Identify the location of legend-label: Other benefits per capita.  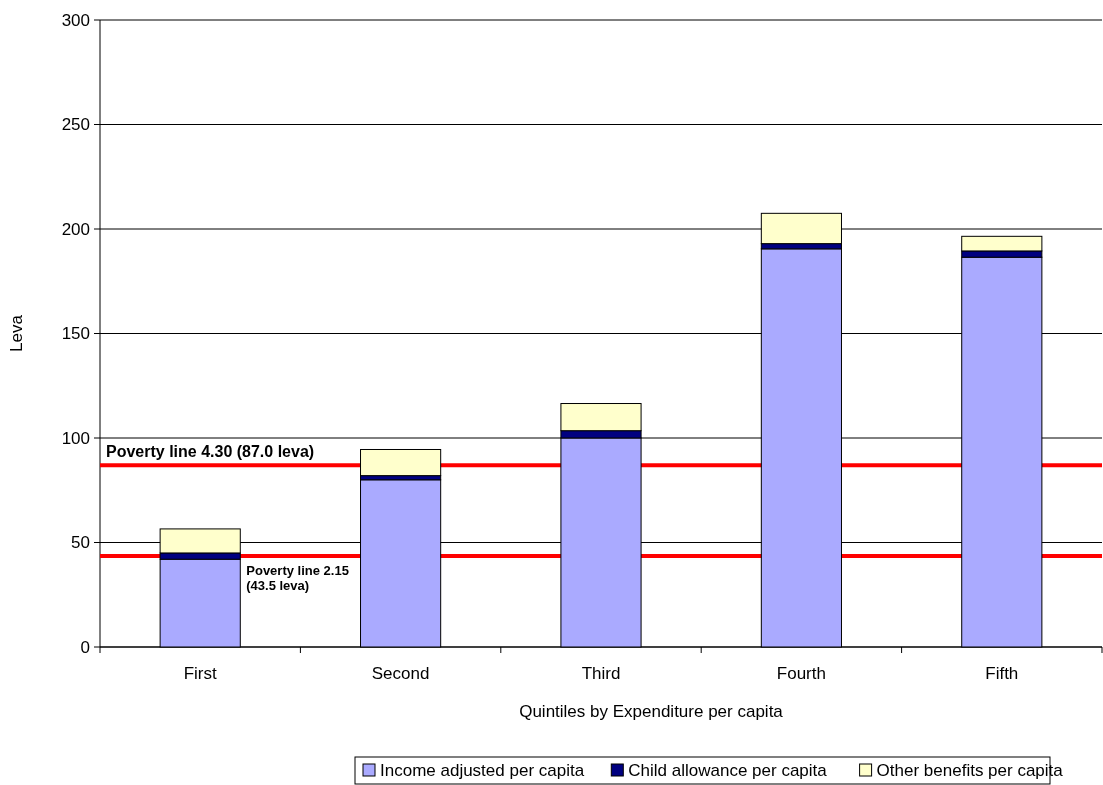
(970, 770).